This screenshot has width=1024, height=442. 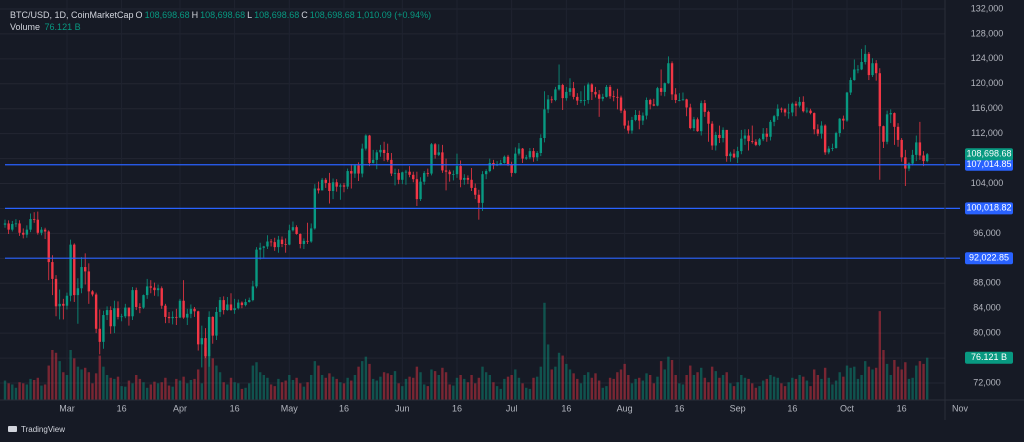 I want to click on level-label: 107,014.85, so click(x=988, y=164).